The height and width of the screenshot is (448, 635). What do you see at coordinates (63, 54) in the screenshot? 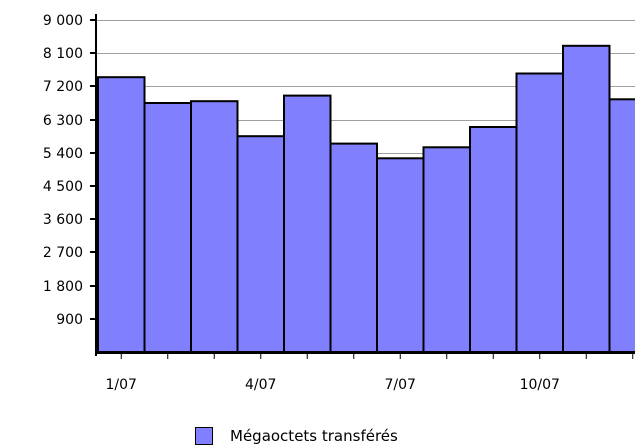
I see `y-tick-label: 8 100` at bounding box center [63, 54].